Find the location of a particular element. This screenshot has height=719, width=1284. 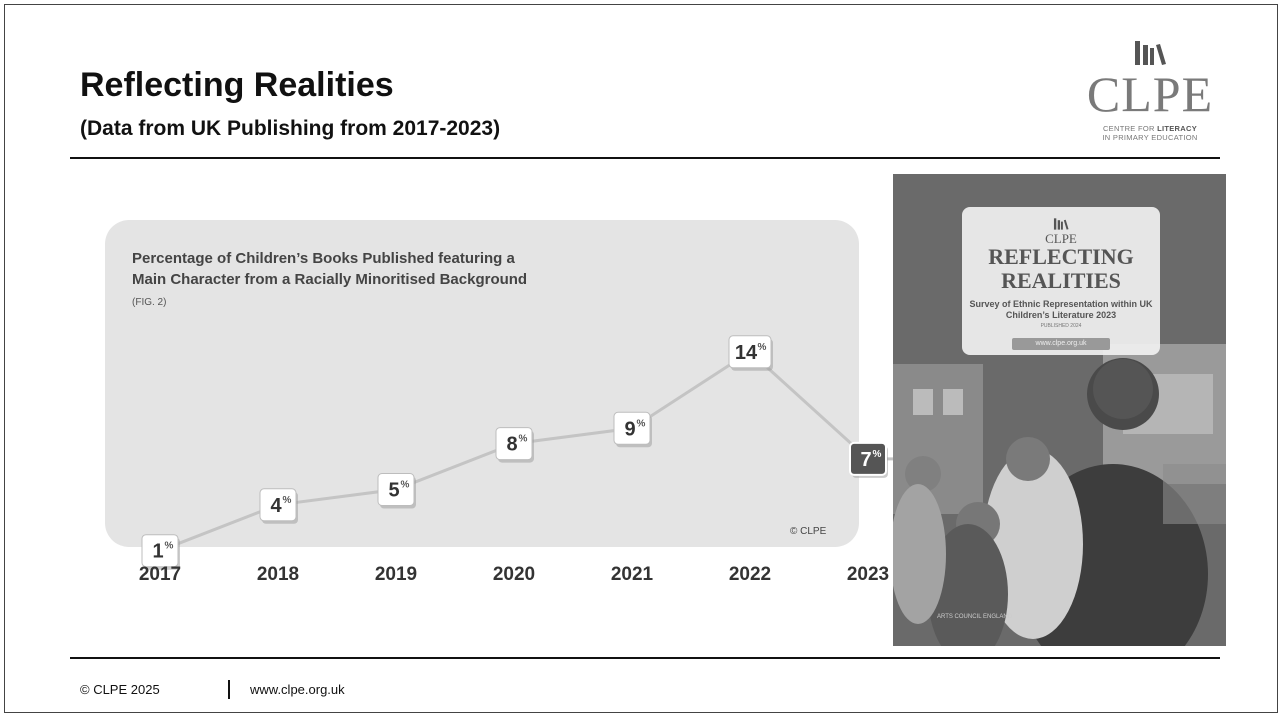

footer-copyright: © CLPE 2025 is located at coordinates (120, 689).